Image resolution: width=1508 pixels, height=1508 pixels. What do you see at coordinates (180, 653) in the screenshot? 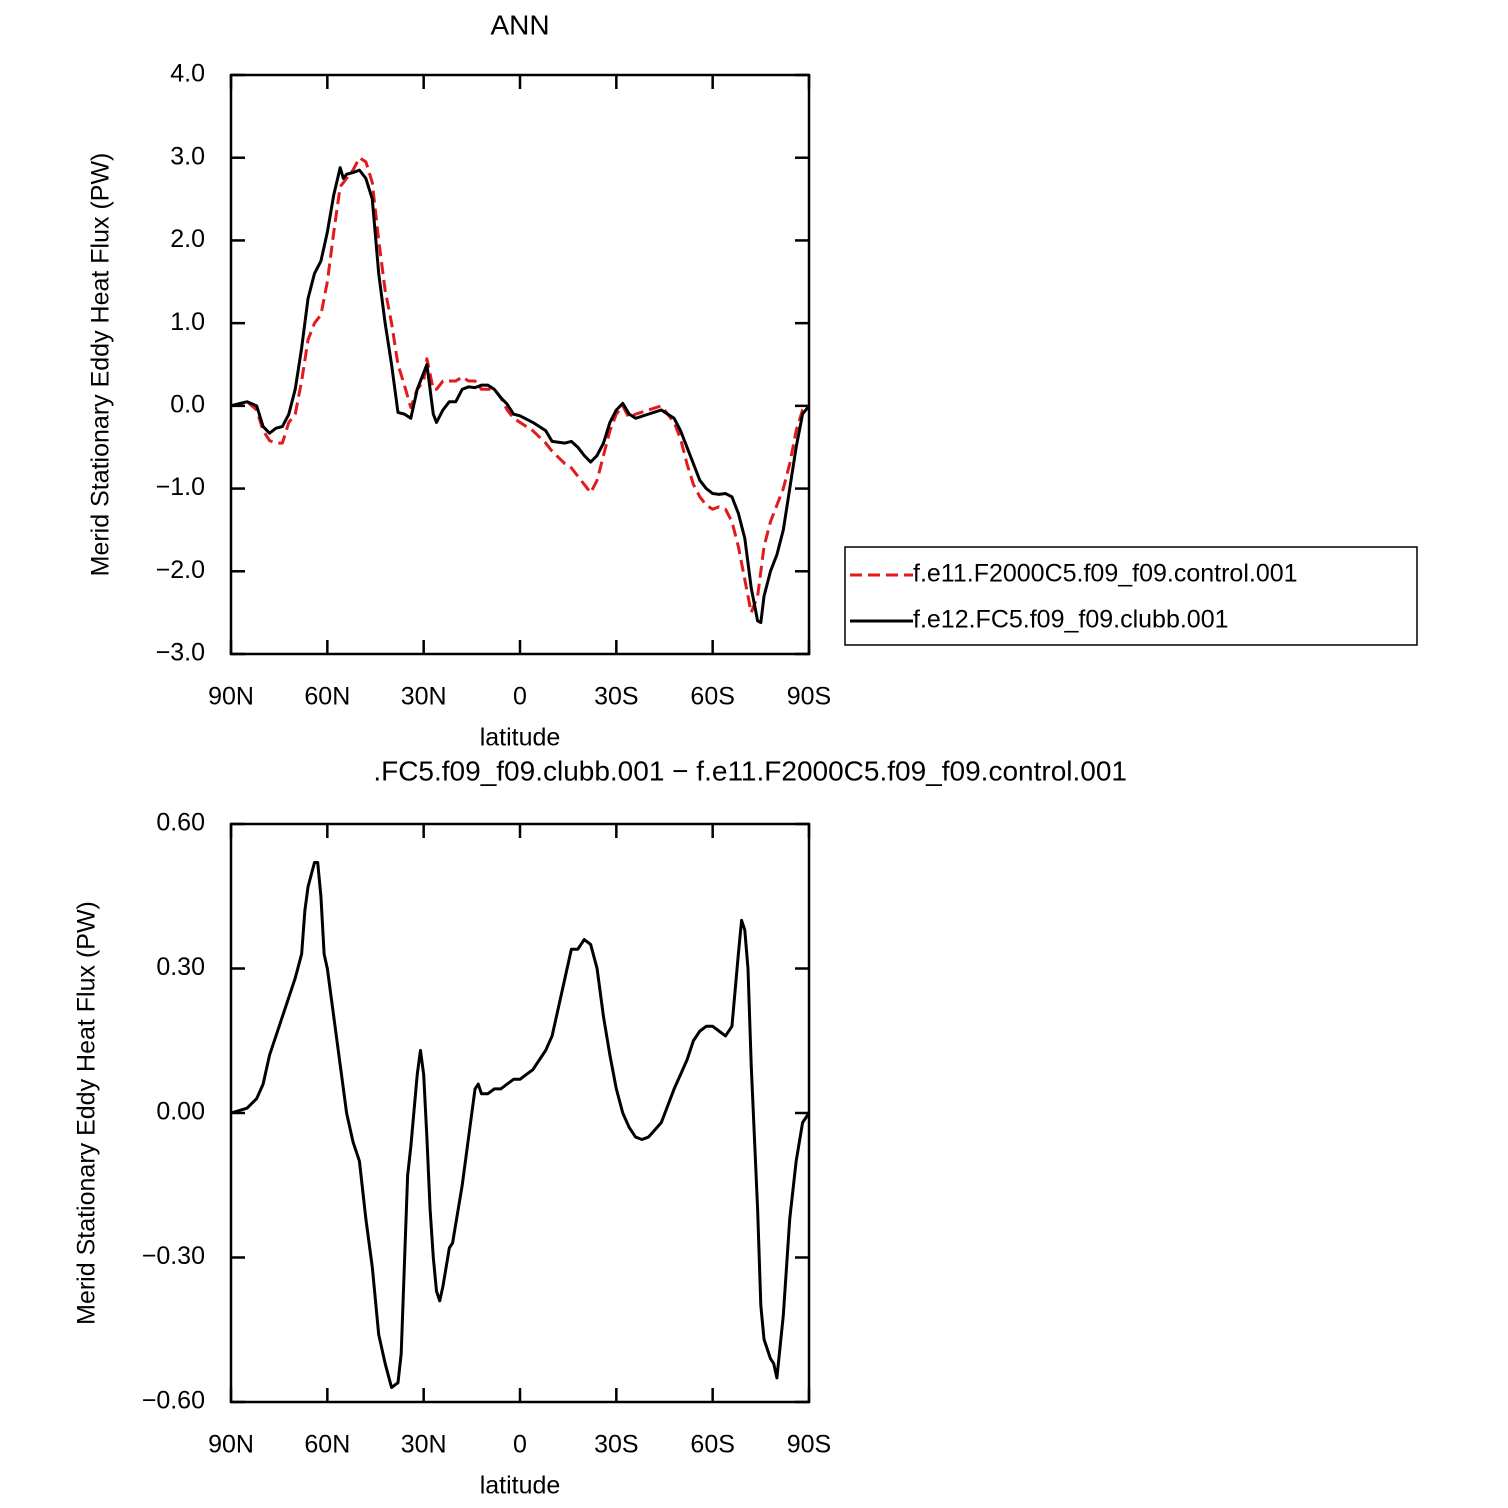
I see `y-tick-label: −3.0` at bounding box center [180, 653].